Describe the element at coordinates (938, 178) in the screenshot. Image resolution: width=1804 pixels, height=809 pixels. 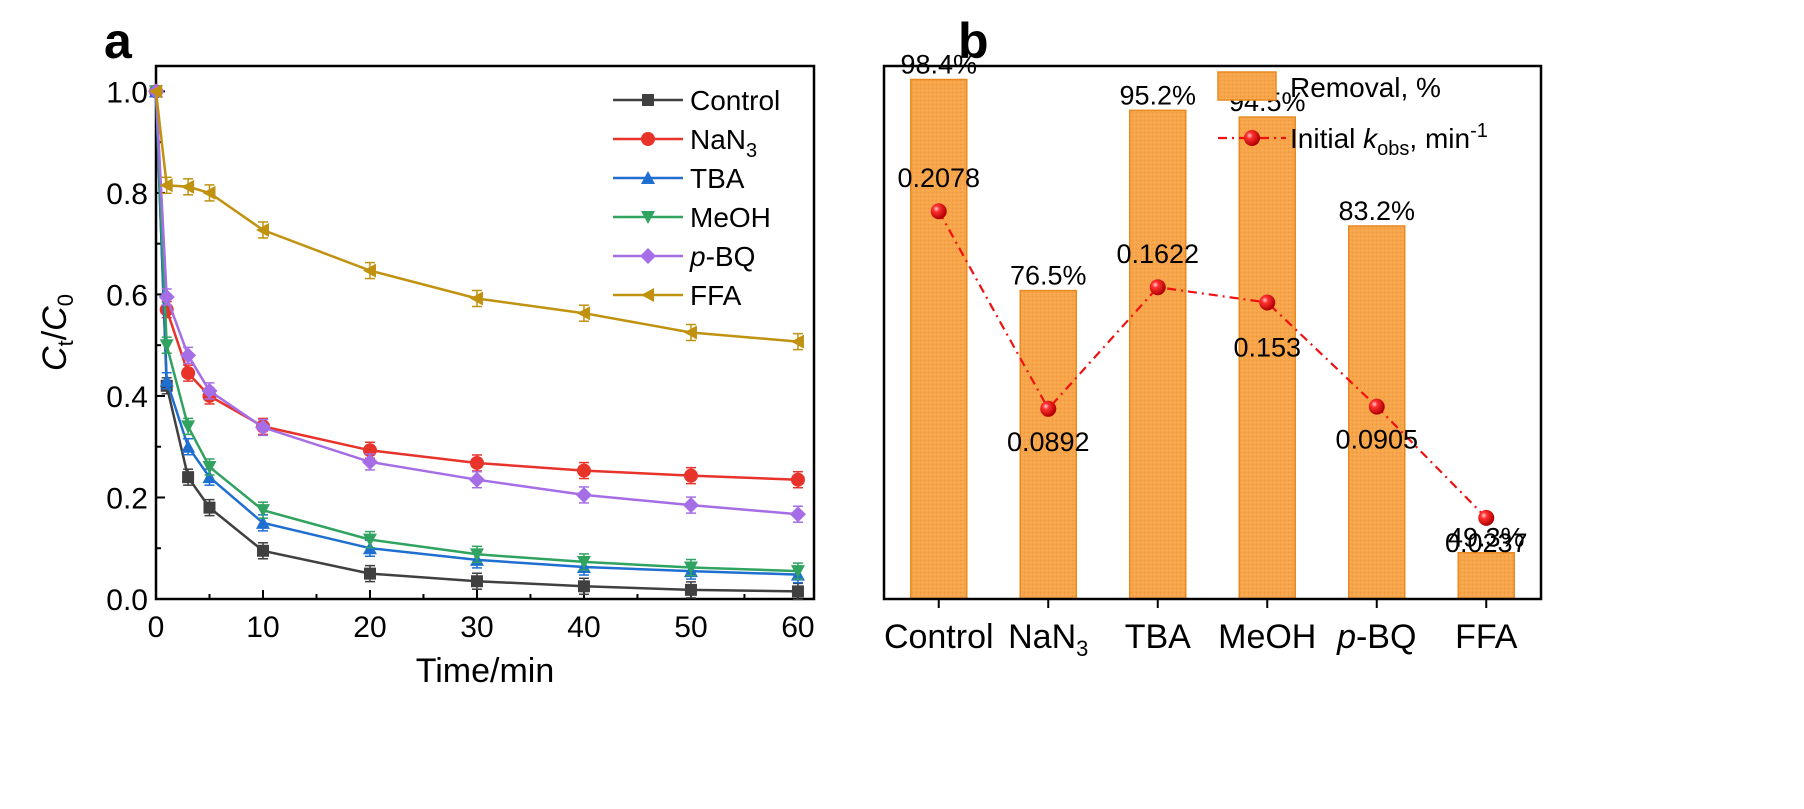
I see `kobs-label-0: 0.2078` at that location.